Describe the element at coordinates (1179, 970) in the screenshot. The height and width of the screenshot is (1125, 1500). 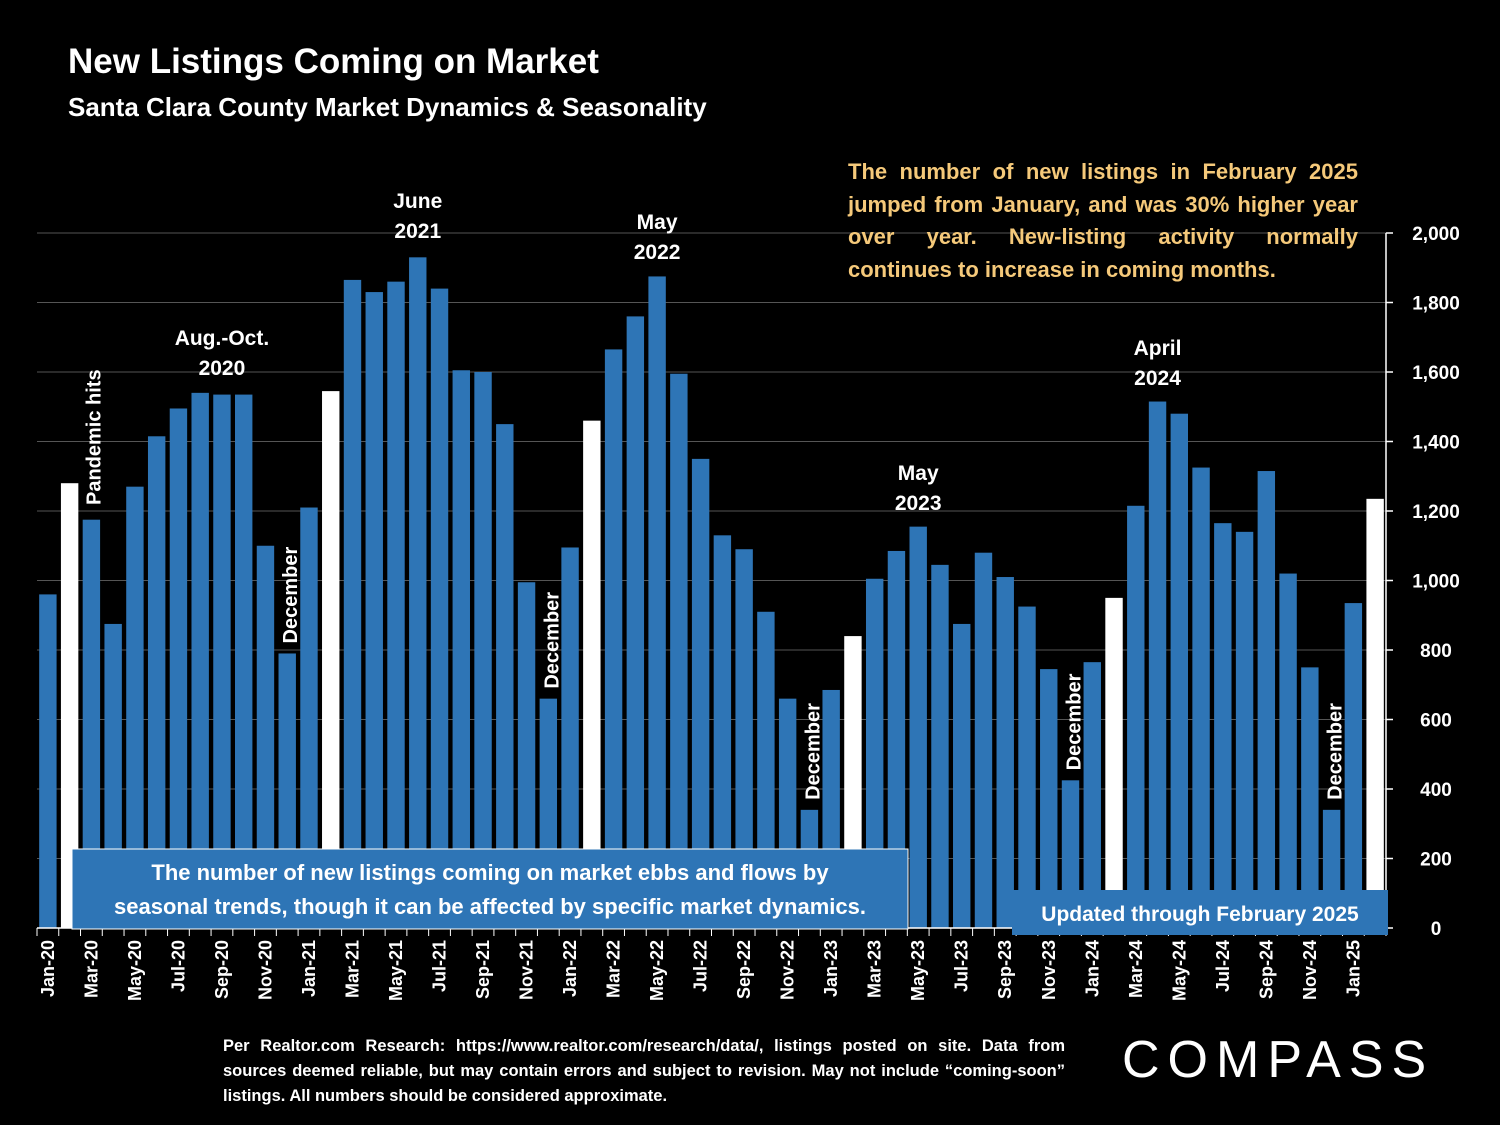
I see `x-tick-label: May-24` at that location.